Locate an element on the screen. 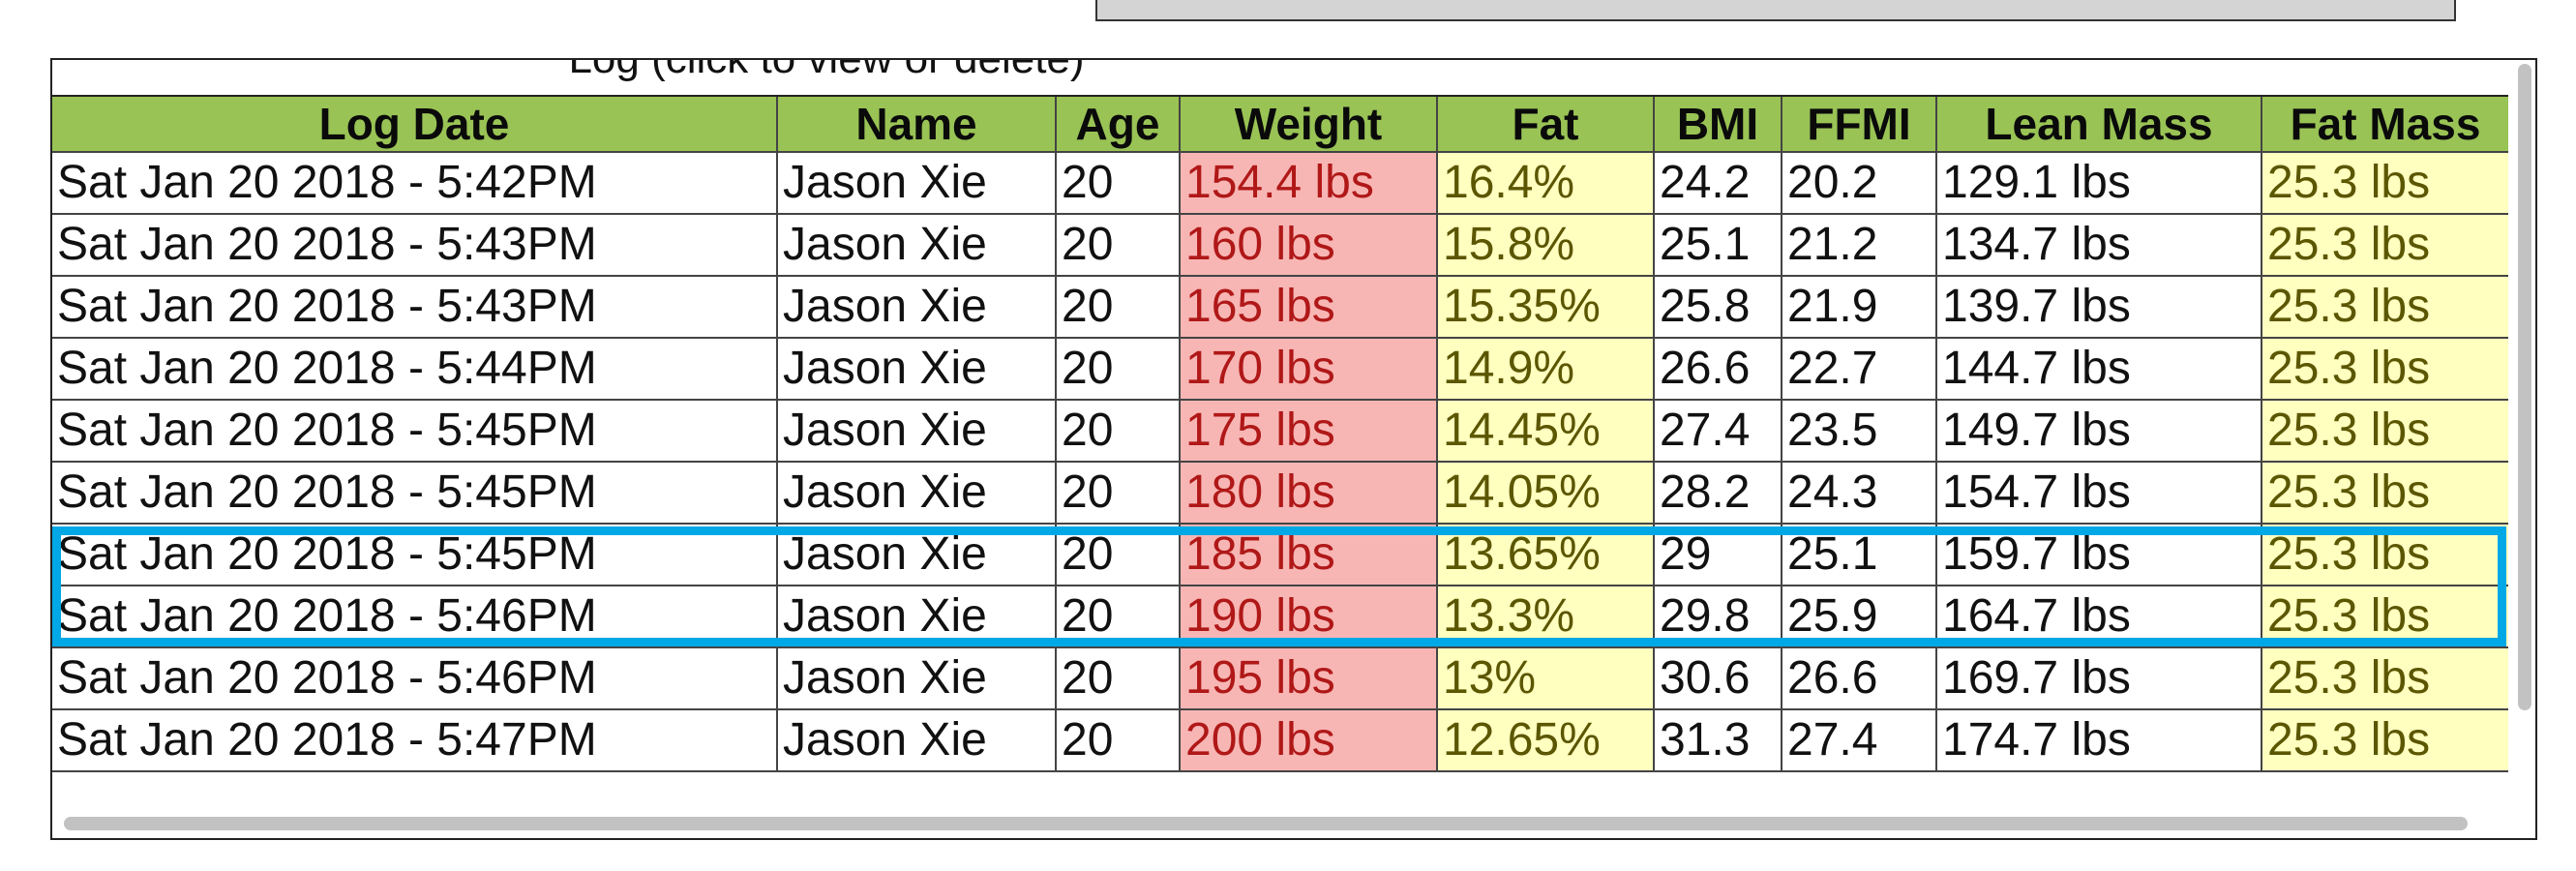 This screenshot has height=871, width=2576. column-header-bmi: BMI is located at coordinates (1718, 124).